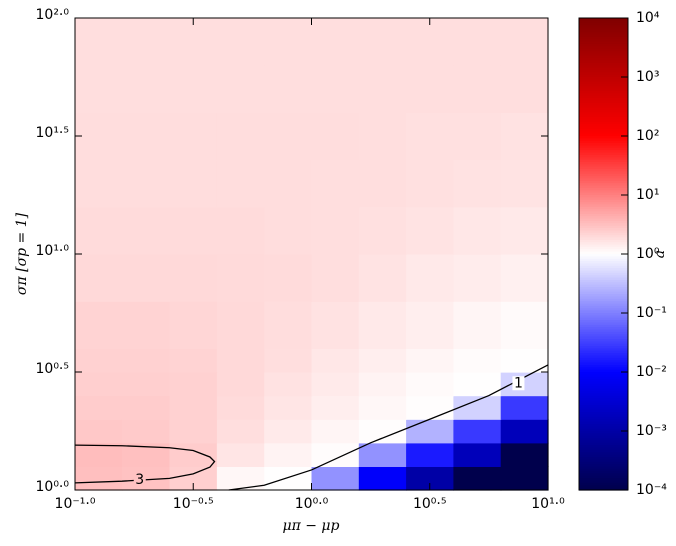 This screenshot has height=546, width=676. I want to click on colorbar-tick-label: 10⁻², so click(651, 372).